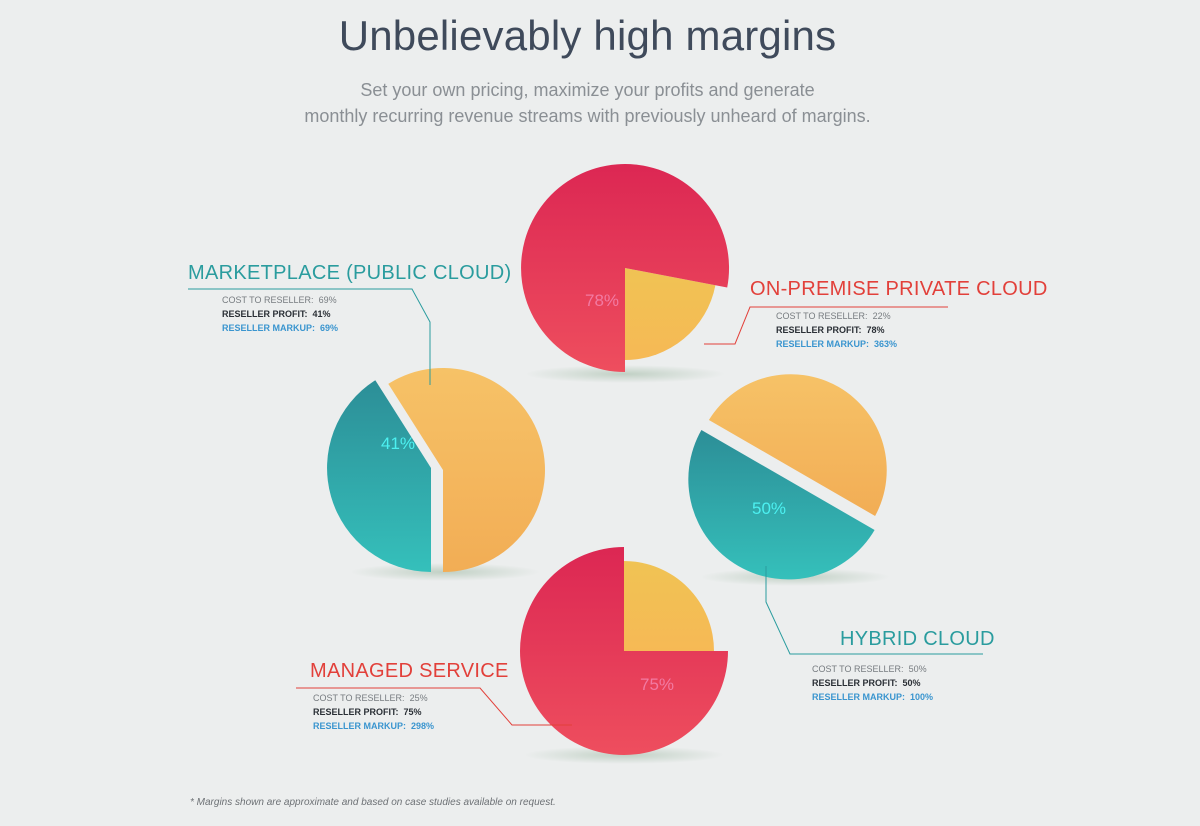 This screenshot has width=1200, height=826. Describe the element at coordinates (366, 314) in the screenshot. I see `marketplace-profit: RESELLER PROFIT: 41%` at that location.